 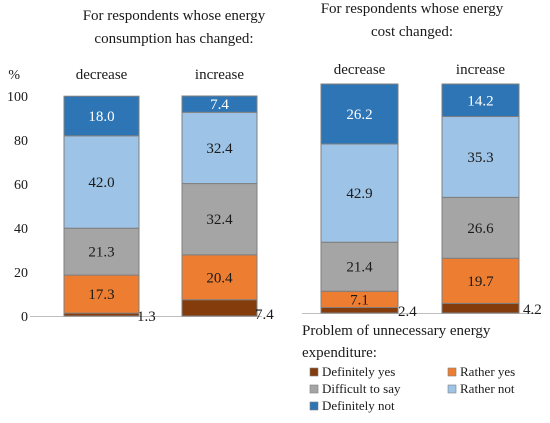 I want to click on legend-title-line: Problem of unnecessary energy, so click(x=396, y=331).